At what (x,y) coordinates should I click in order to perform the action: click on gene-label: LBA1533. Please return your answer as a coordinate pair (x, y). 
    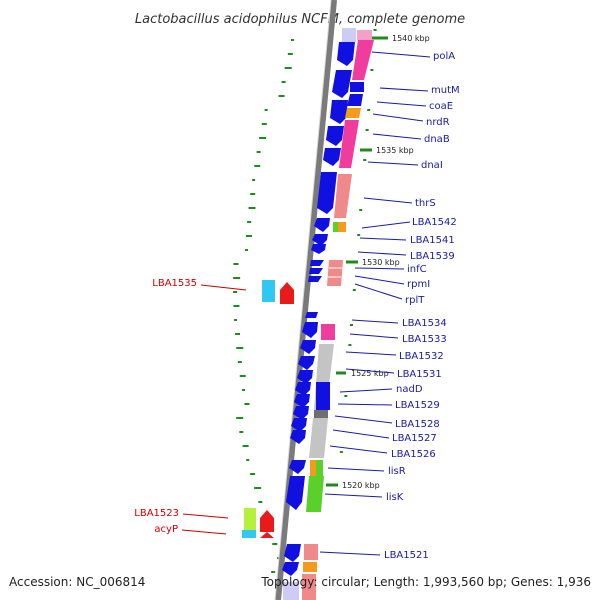
    Looking at the image, I should click on (424, 339).